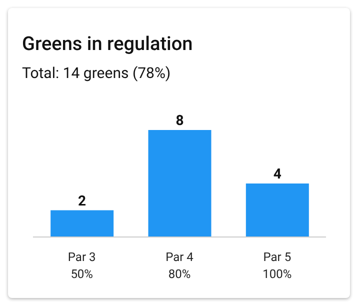 This screenshot has width=359, height=307. What do you see at coordinates (107, 43) in the screenshot?
I see `chart-title: Greens in regulation` at bounding box center [107, 43].